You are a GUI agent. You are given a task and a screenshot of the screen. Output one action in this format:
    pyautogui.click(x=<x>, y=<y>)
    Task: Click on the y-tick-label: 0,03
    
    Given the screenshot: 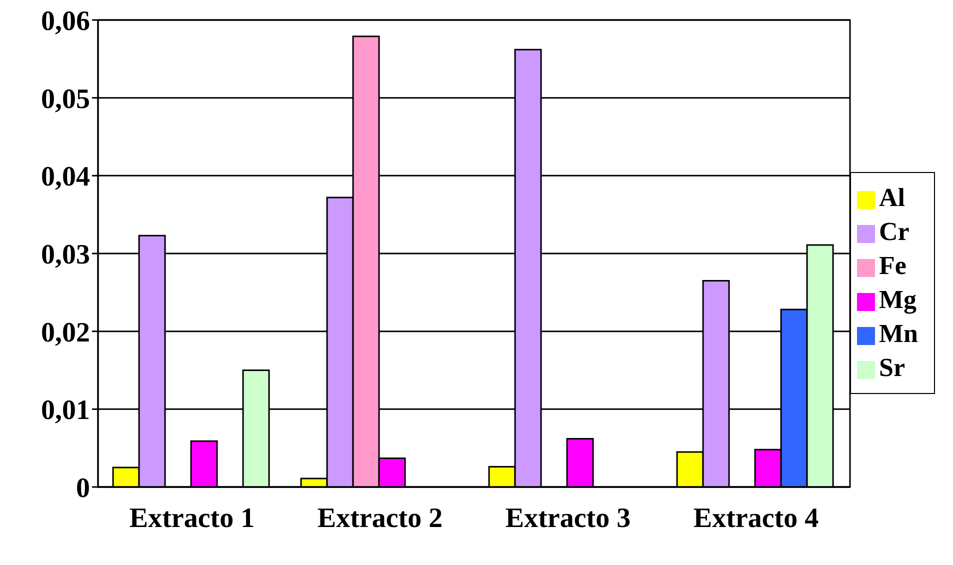 What is the action you would take?
    pyautogui.click(x=65, y=254)
    